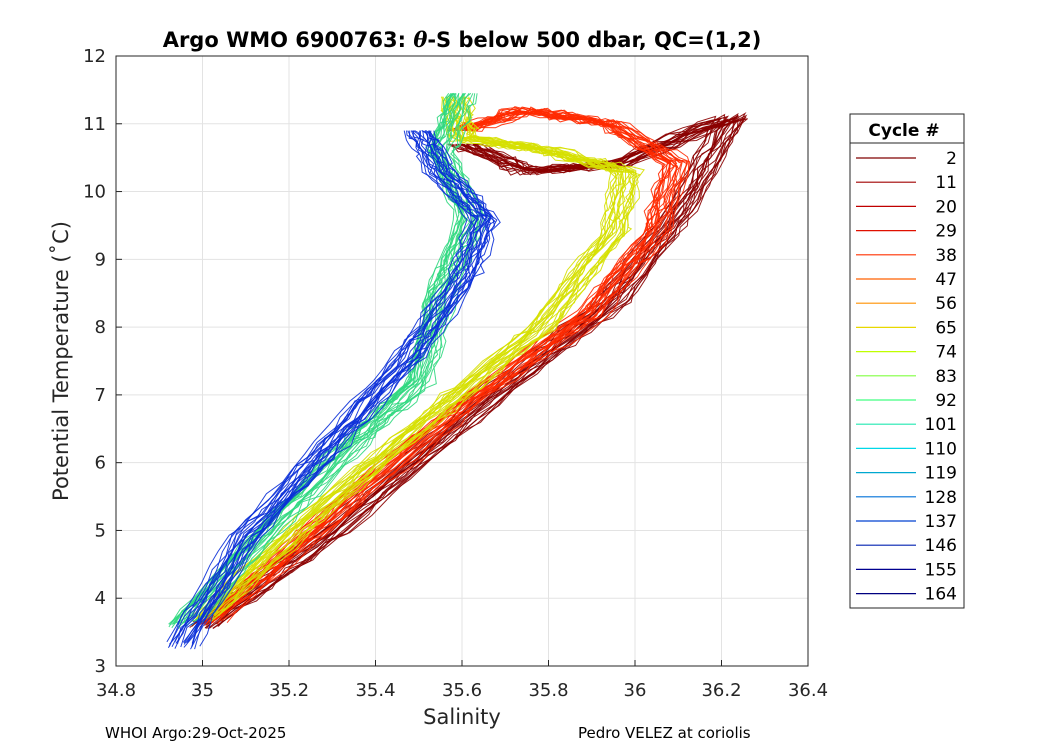  Describe the element at coordinates (941, 474) in the screenshot. I see `legend-cycle-label: 119` at that location.